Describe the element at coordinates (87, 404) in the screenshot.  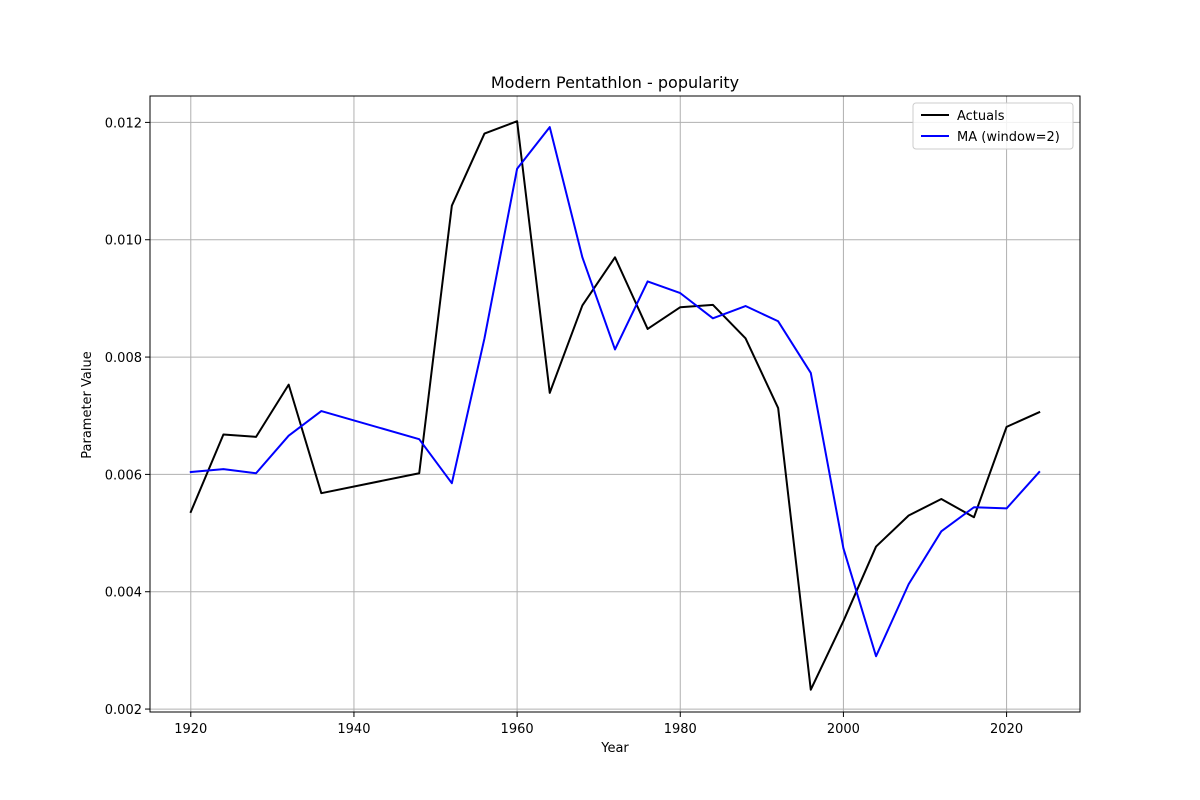
I see `y-axis-label: Parameter Value` at that location.